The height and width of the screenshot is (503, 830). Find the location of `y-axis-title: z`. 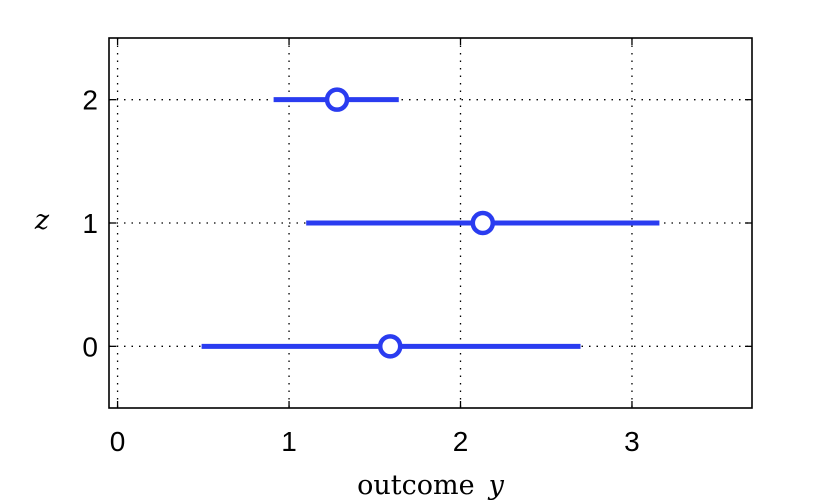

y-axis-title: z is located at coordinates (42, 220).